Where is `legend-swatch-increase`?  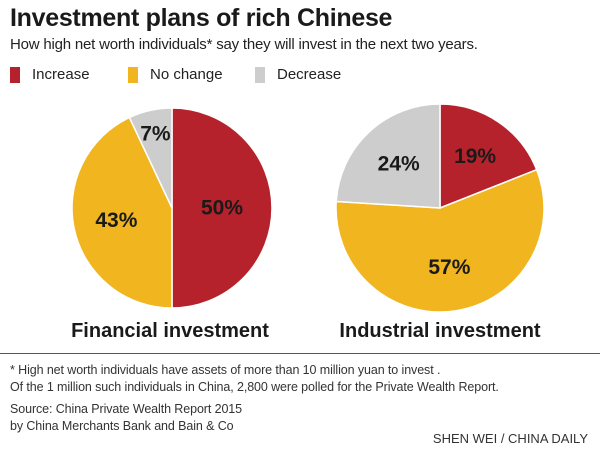
legend-swatch-increase is located at coordinates (15, 74).